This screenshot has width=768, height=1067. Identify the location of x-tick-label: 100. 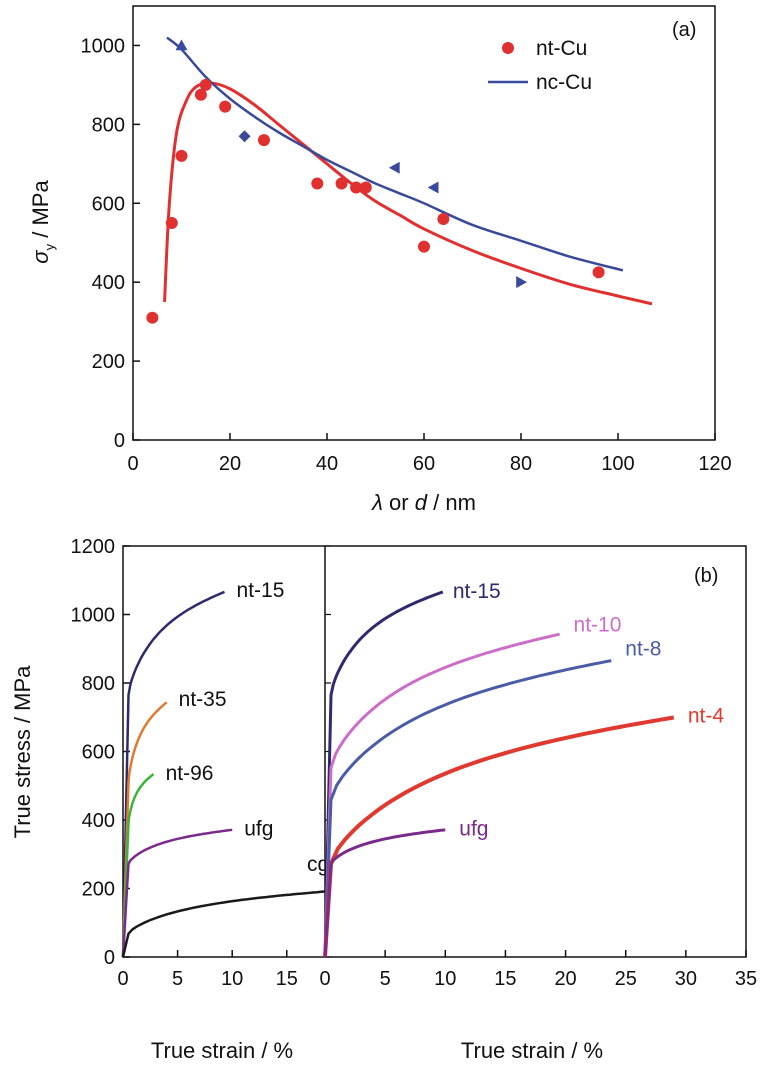
(617, 464).